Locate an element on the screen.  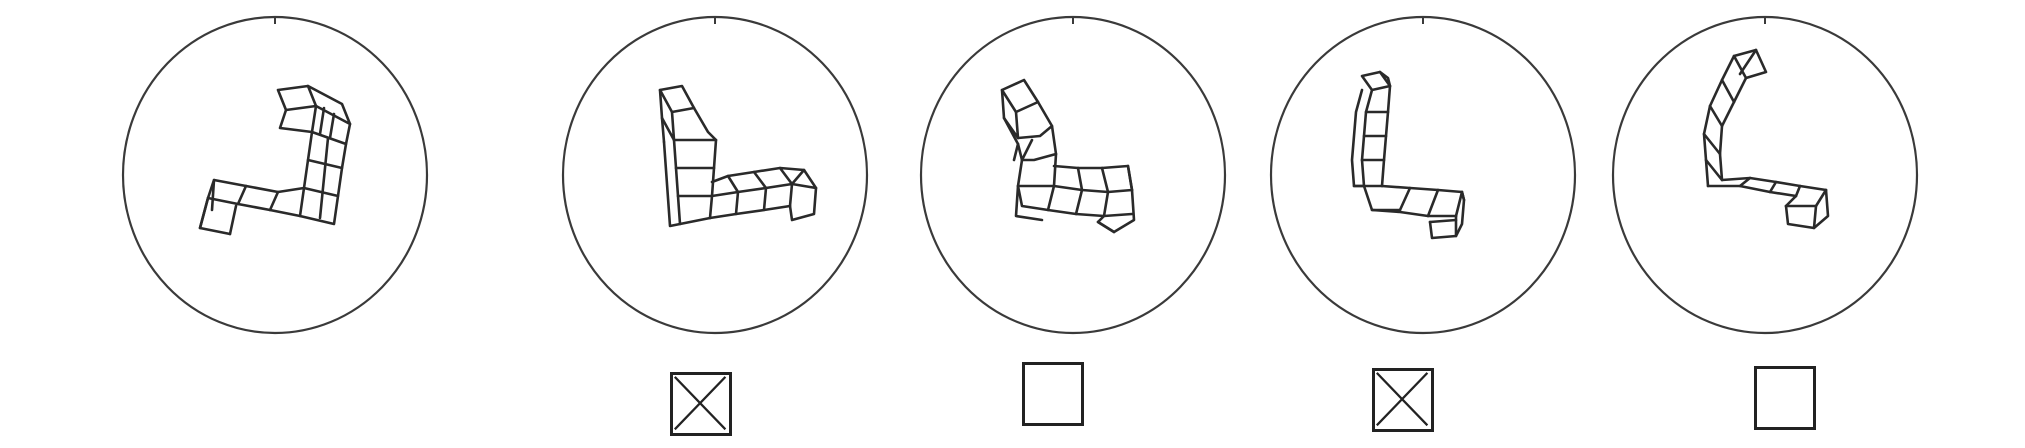
target-figure is located at coordinates (275, 180).